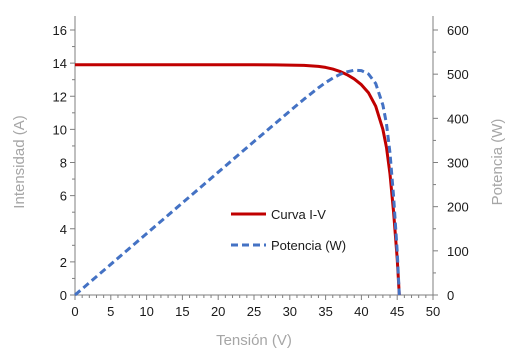 Image resolution: width=517 pixels, height=354 pixels. What do you see at coordinates (60, 96) in the screenshot?
I see `y-tick-label-left: 12` at bounding box center [60, 96].